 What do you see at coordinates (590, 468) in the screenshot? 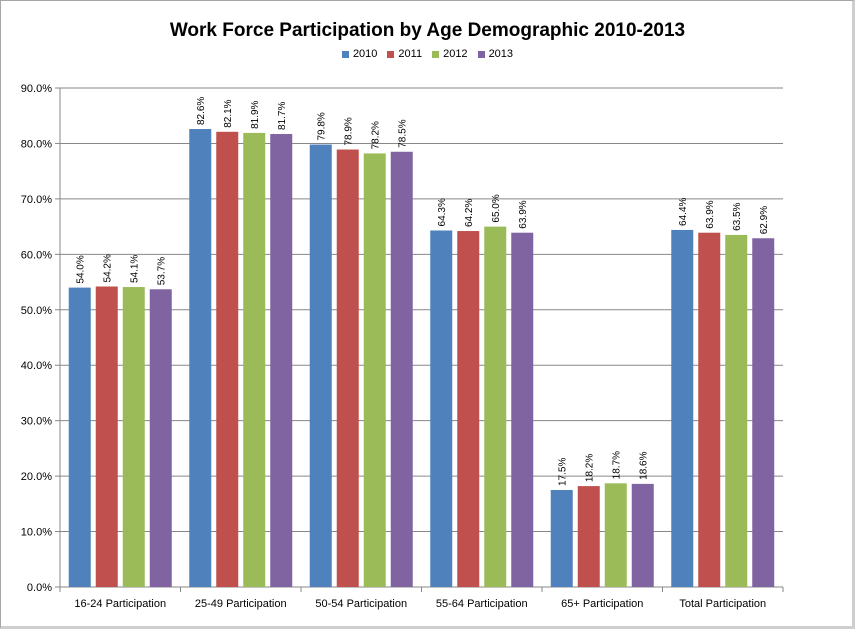
I see `data-label: 18.2%` at bounding box center [590, 468].